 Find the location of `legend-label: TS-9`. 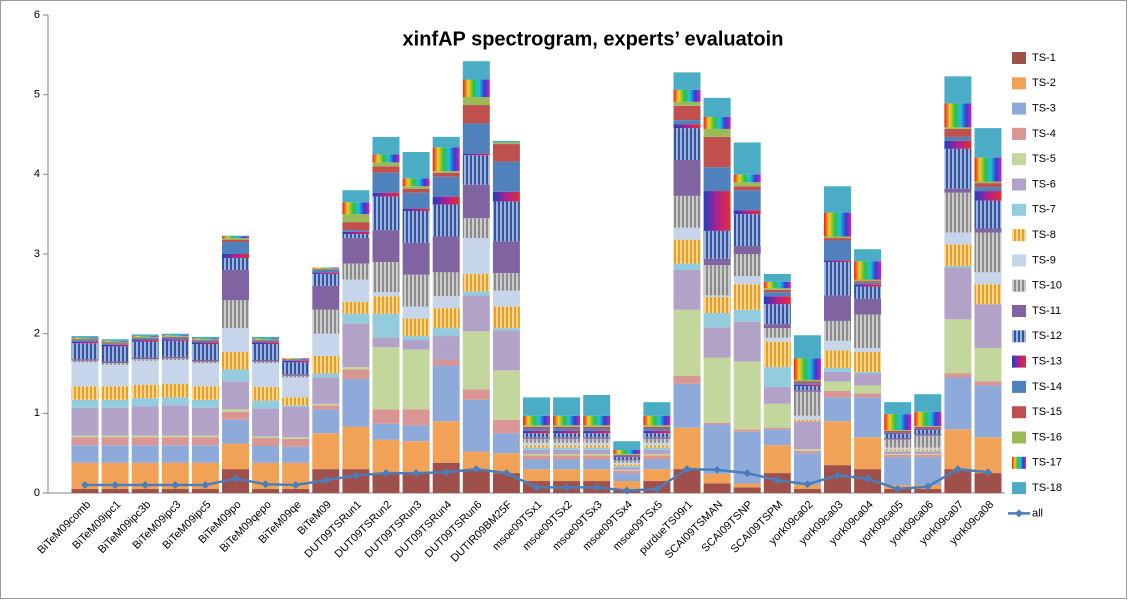

legend-label: TS-9 is located at coordinates (1044, 260).